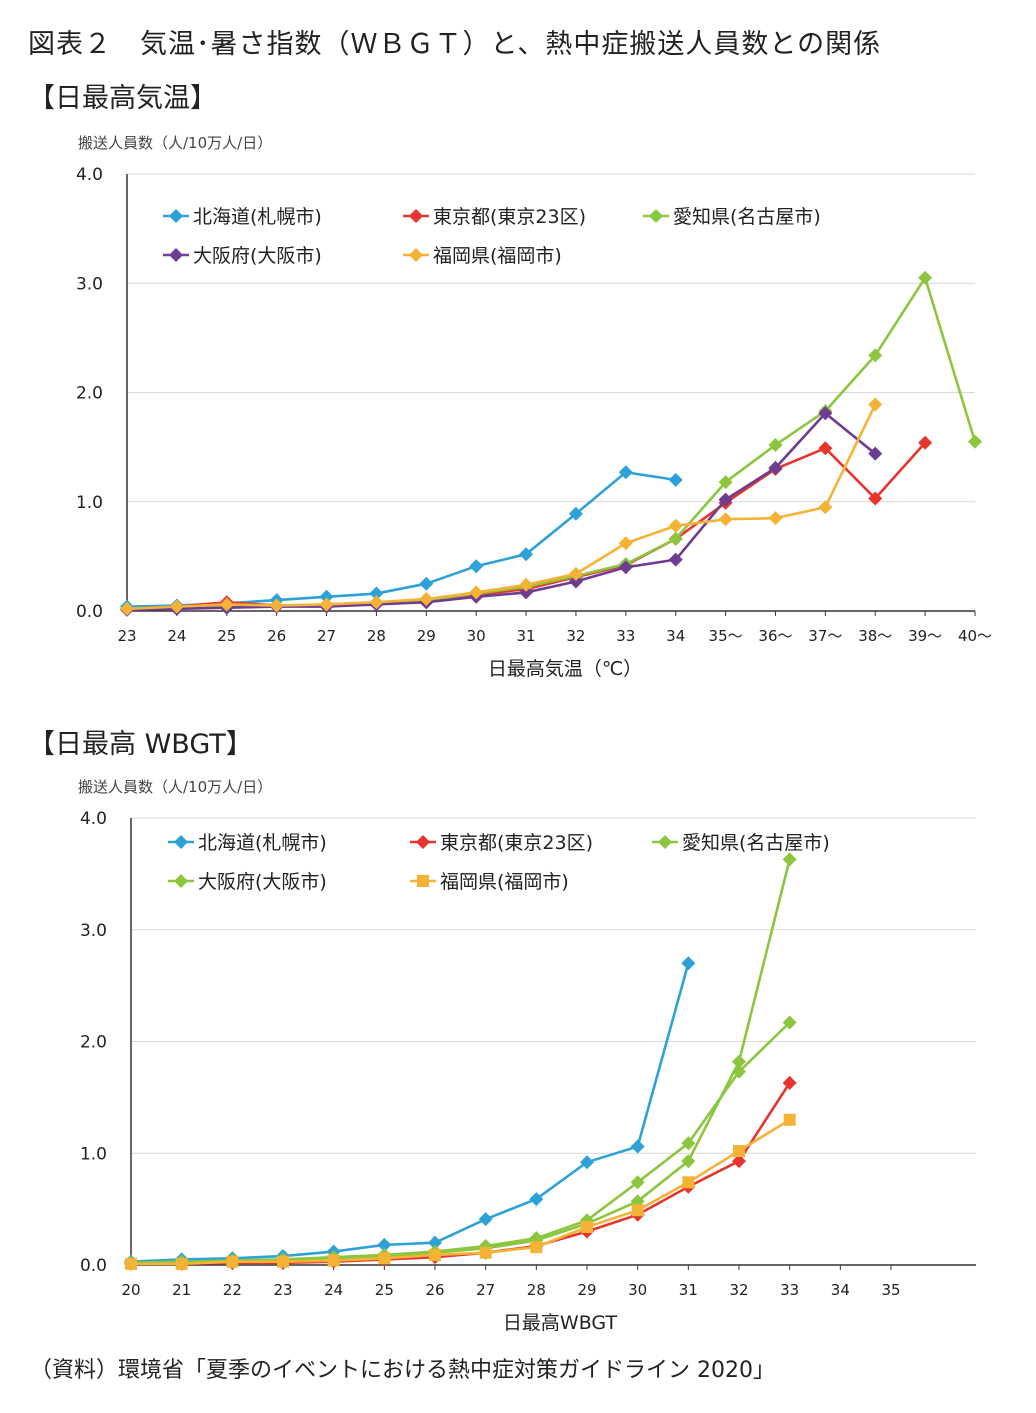 The height and width of the screenshot is (1413, 1036). Describe the element at coordinates (509, 217) in the screenshot. I see `legend-label: 東京都(東京23区)` at that location.